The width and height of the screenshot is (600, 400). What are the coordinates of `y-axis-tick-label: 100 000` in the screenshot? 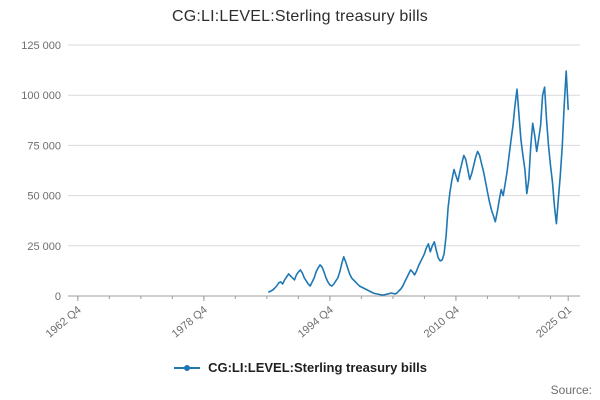 It's located at (41, 96).